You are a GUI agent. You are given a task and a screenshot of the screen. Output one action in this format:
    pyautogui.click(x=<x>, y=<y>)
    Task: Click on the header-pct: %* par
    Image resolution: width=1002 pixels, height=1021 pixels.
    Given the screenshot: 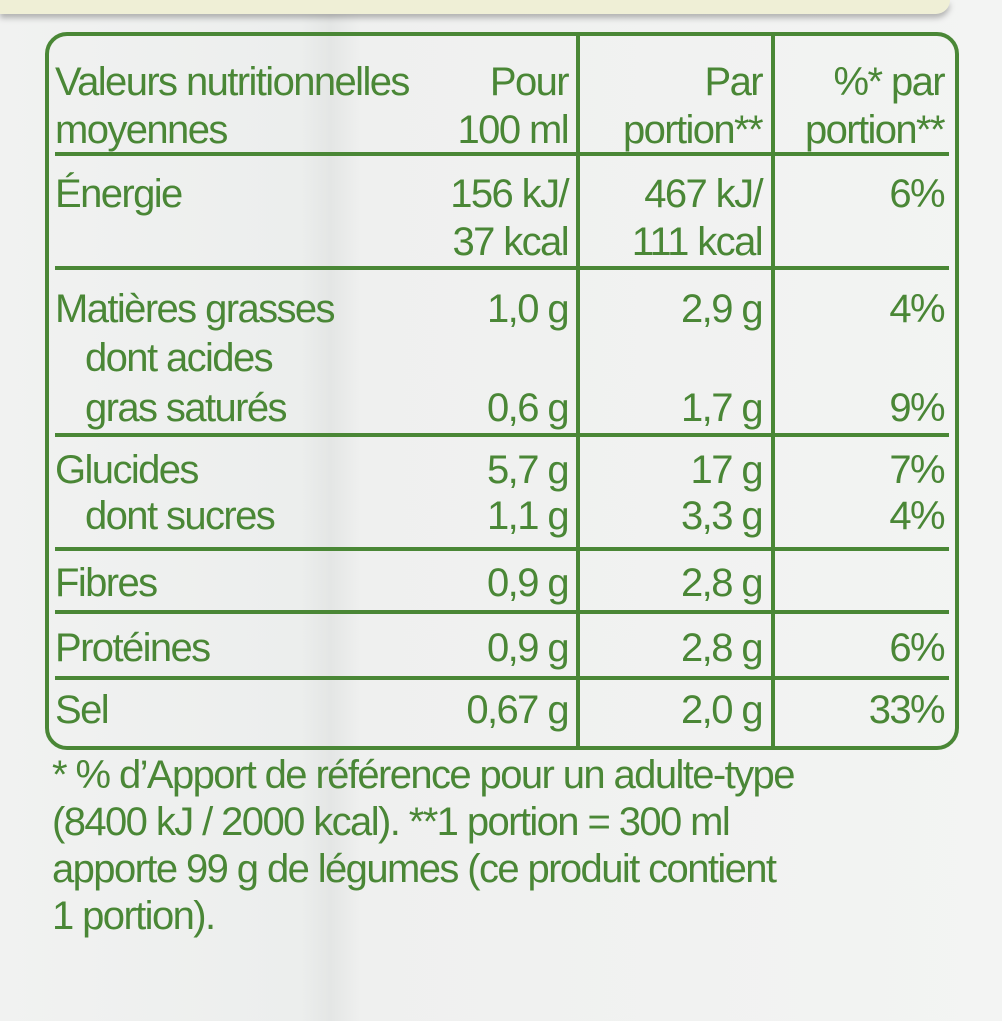 What is the action you would take?
    pyautogui.click(x=889, y=82)
    